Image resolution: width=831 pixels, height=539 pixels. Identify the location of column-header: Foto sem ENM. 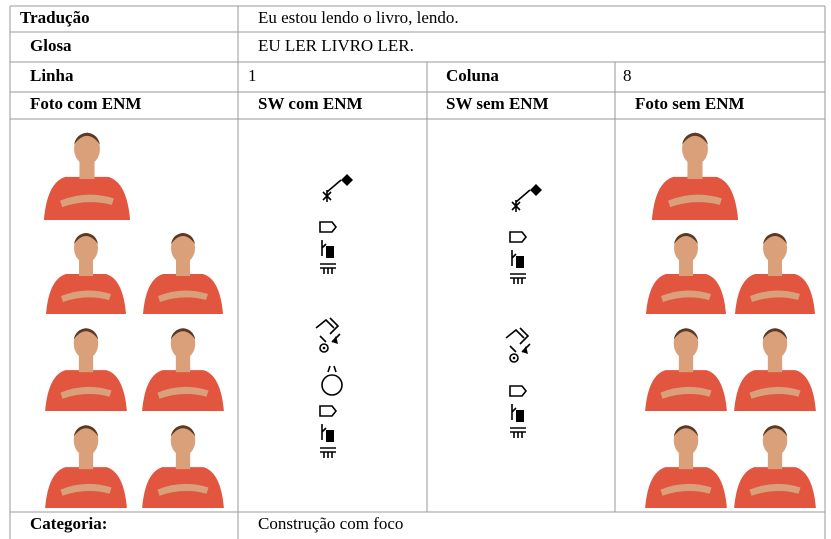
(690, 103).